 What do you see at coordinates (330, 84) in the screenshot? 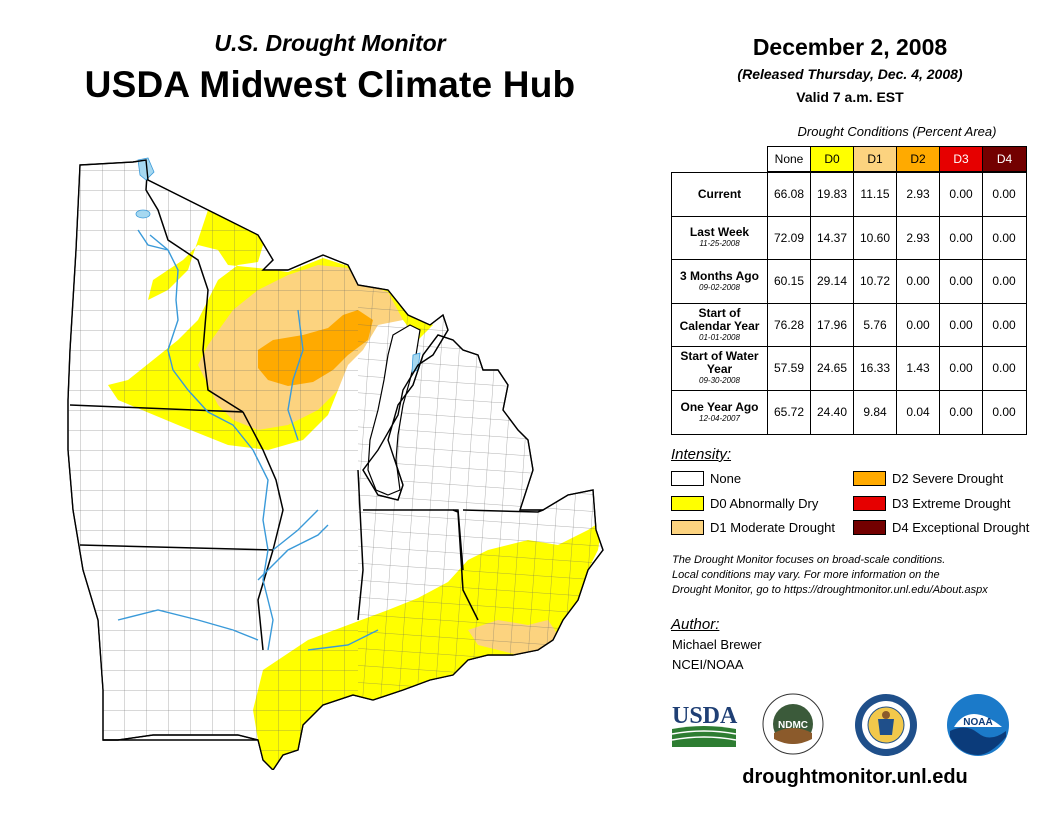
I see `map-title: USDA Midwest Climate Hub` at bounding box center [330, 84].